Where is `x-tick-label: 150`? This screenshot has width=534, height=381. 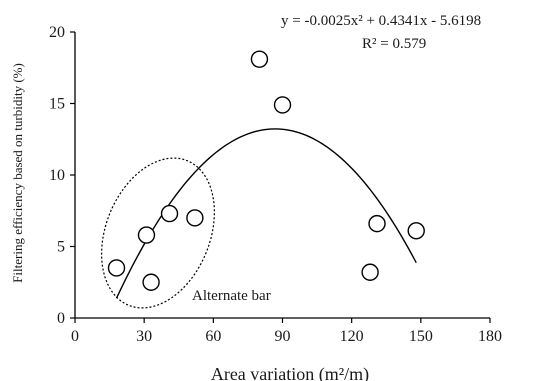
x-tick-label: 150 is located at coordinates (421, 336).